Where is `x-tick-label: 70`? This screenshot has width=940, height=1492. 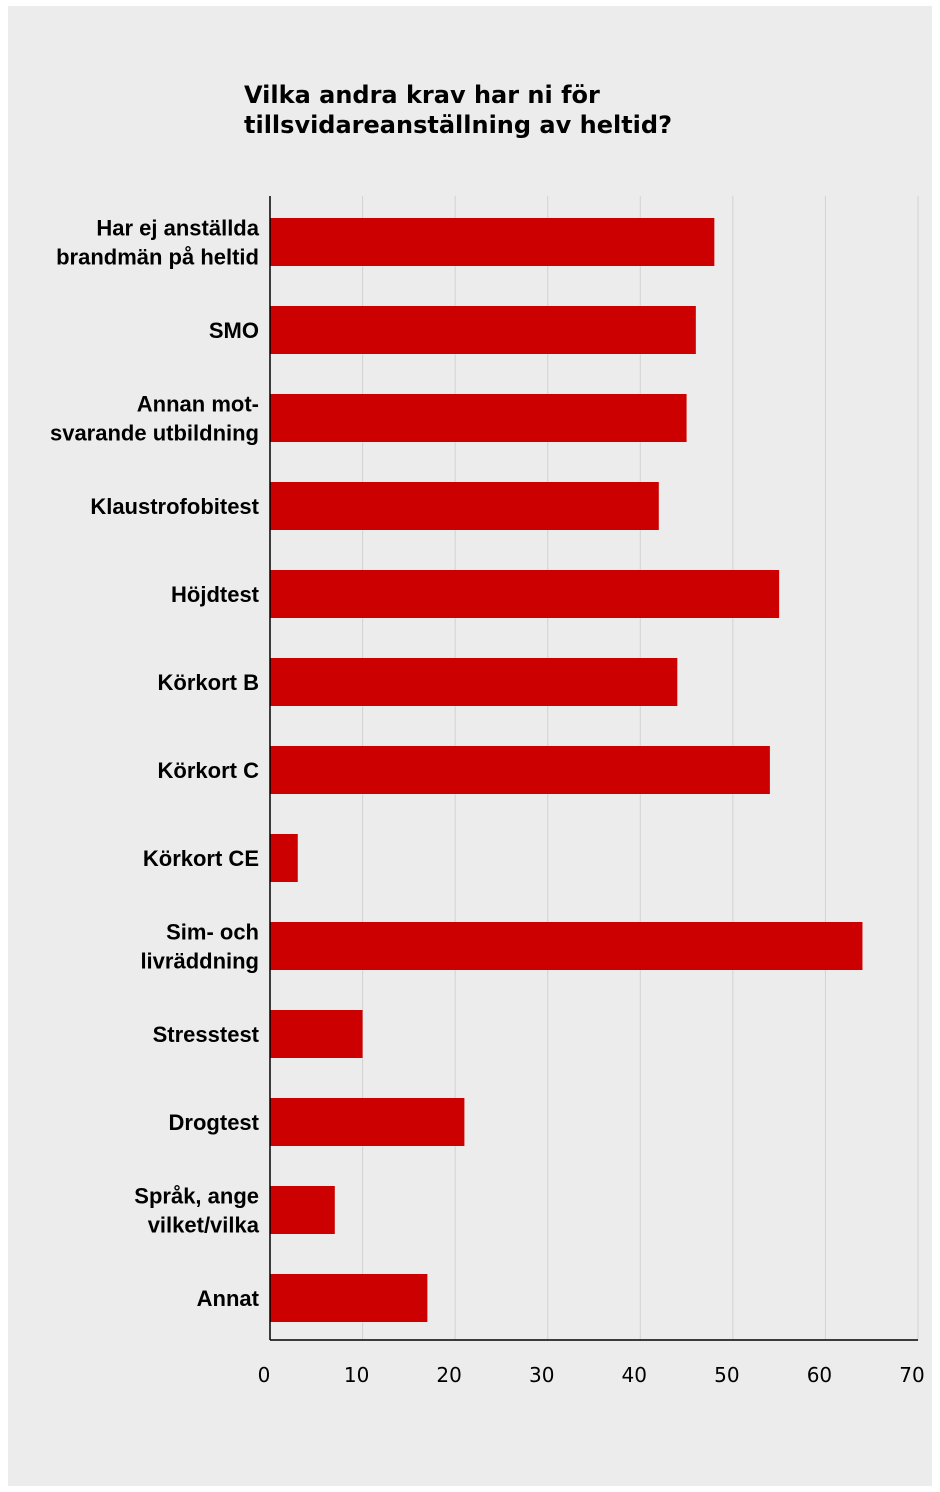 x-tick-label: 70 is located at coordinates (911, 1375).